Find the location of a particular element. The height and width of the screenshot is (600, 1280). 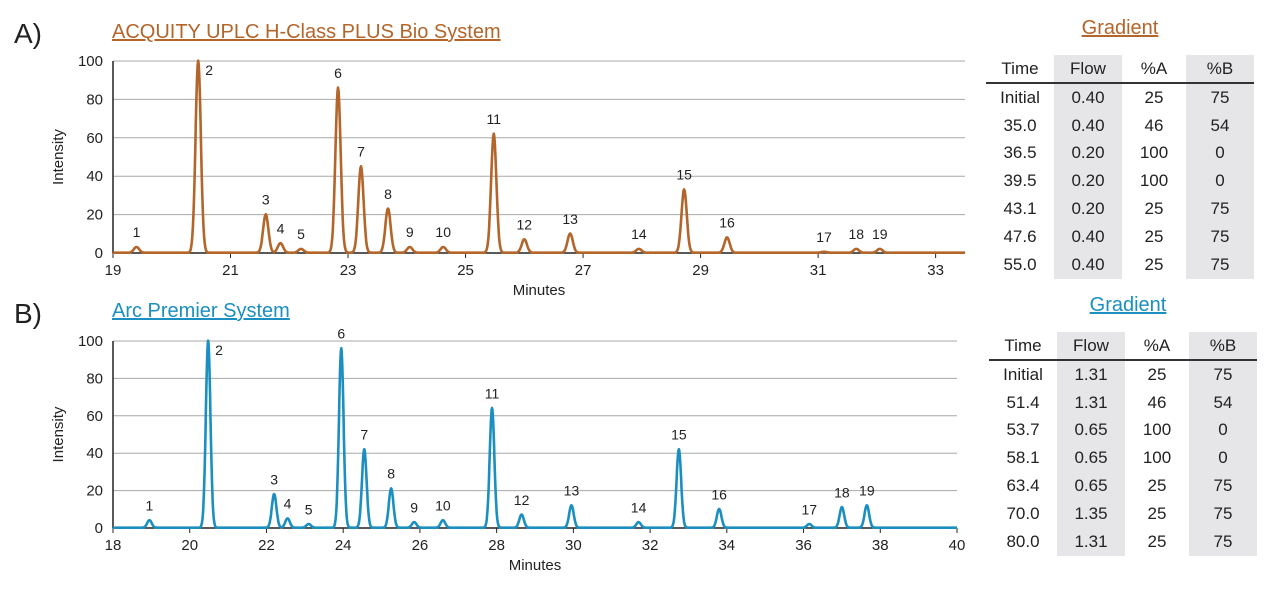

peak-label: 14 is located at coordinates (639, 507).